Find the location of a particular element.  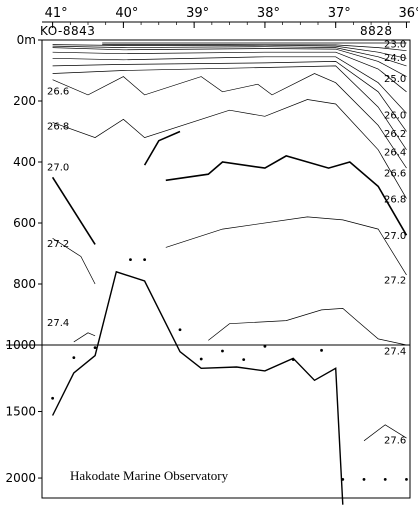

isopycnal-label-left: 26.6 is located at coordinates (58, 91).